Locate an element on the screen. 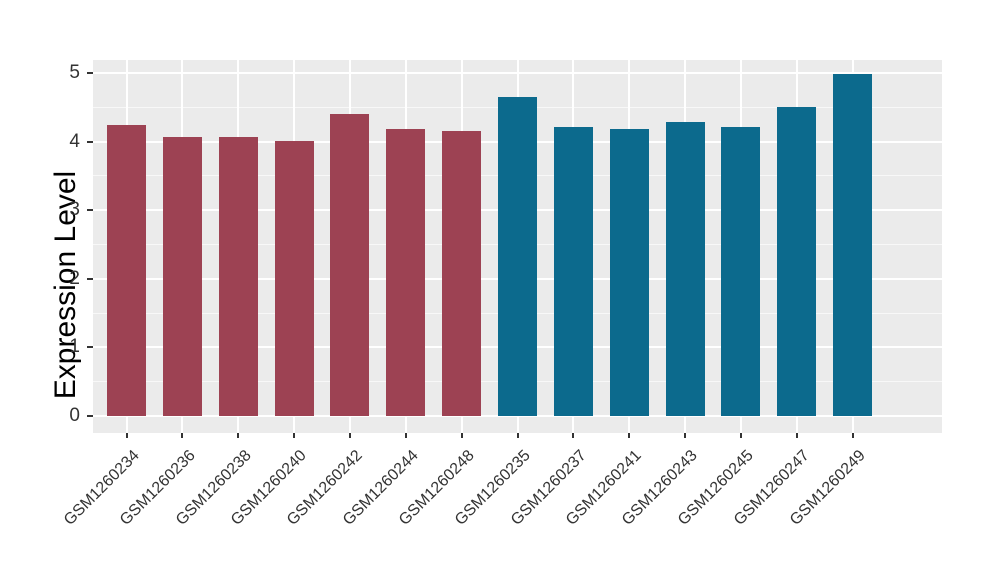 This screenshot has height=580, width=1000. bar-GSM1260236 is located at coordinates (182, 276).